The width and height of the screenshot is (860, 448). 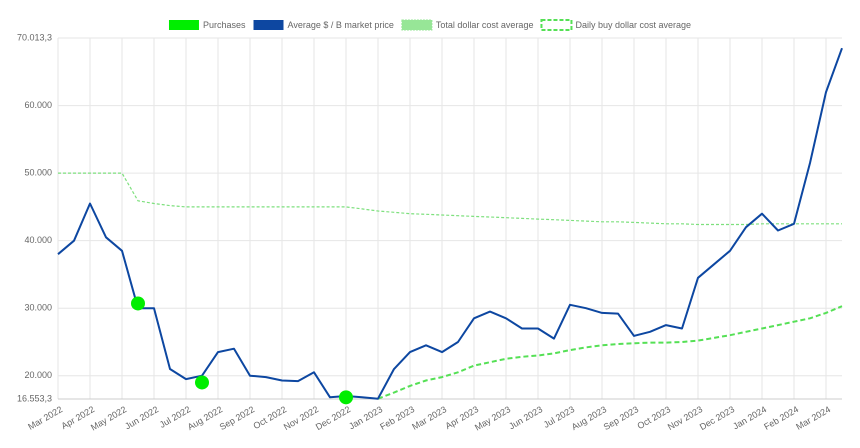 I want to click on x-tick-label: Nov 2022, so click(x=301, y=418).